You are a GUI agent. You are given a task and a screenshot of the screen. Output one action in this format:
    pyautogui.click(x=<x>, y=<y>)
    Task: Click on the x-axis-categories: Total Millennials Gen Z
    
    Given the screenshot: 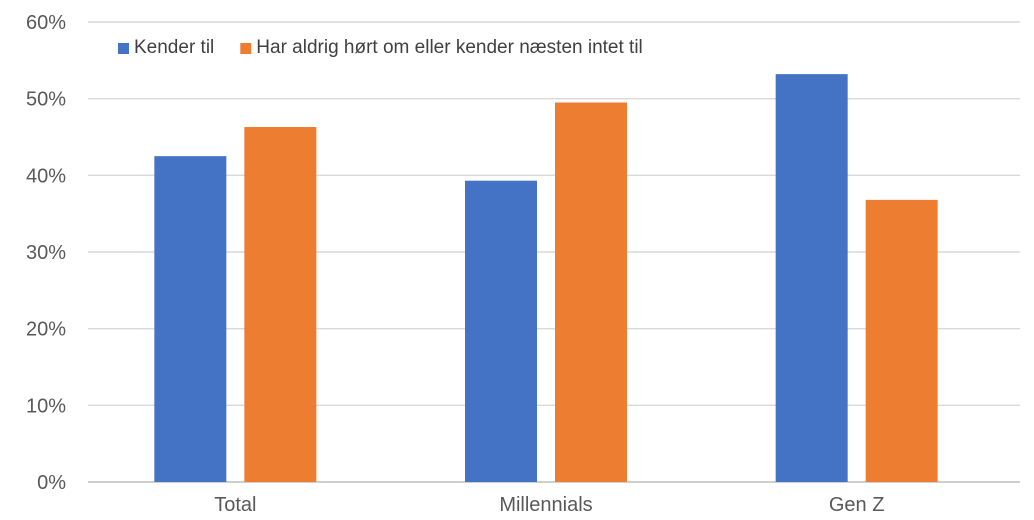 What is the action you would take?
    pyautogui.click(x=549, y=505)
    